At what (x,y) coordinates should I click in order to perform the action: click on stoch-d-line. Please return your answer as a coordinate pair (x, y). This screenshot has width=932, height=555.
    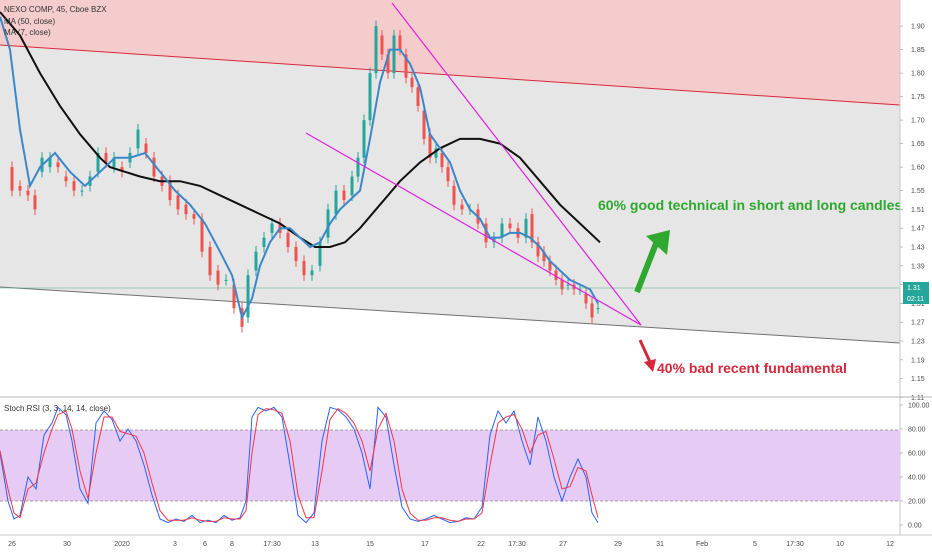
    Looking at the image, I should click on (299, 464).